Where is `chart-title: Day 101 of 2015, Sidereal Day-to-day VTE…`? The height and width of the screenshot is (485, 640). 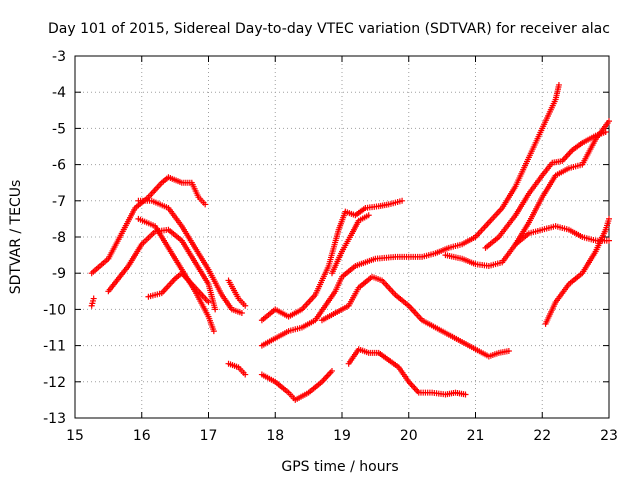 chart-title: Day 101 of 2015, Sidereal Day-to-day VTE… is located at coordinates (329, 29).